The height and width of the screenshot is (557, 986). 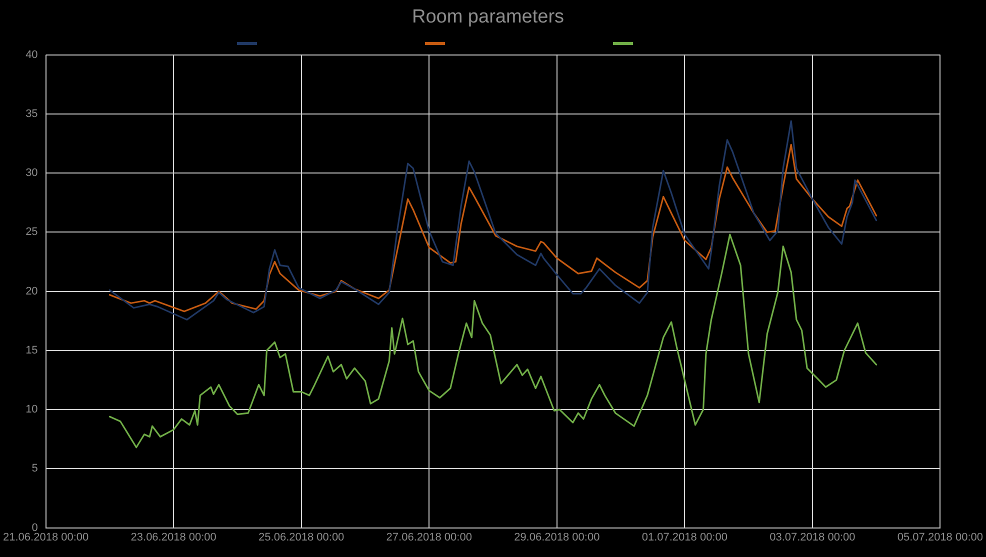 What do you see at coordinates (488, 17) in the screenshot?
I see `chart-title: Room parameters` at bounding box center [488, 17].